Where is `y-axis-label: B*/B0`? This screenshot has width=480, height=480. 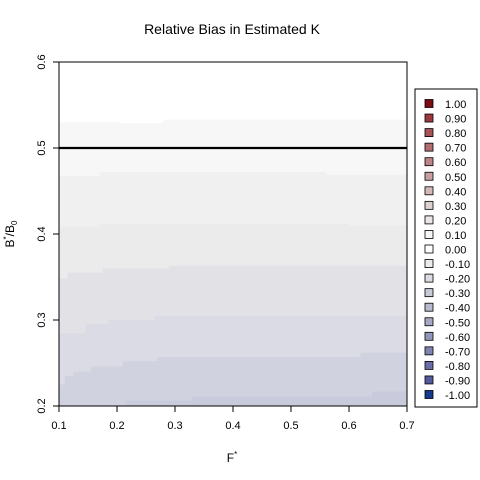
y-axis-label: B*/B0 is located at coordinates (10, 233).